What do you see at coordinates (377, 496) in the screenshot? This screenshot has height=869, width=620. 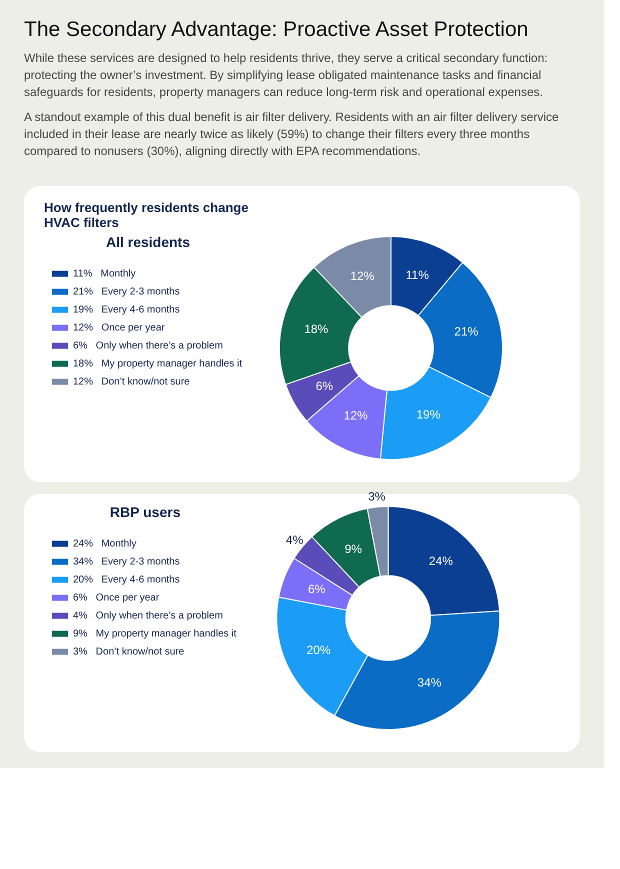 I see `data-label: 3%` at bounding box center [377, 496].